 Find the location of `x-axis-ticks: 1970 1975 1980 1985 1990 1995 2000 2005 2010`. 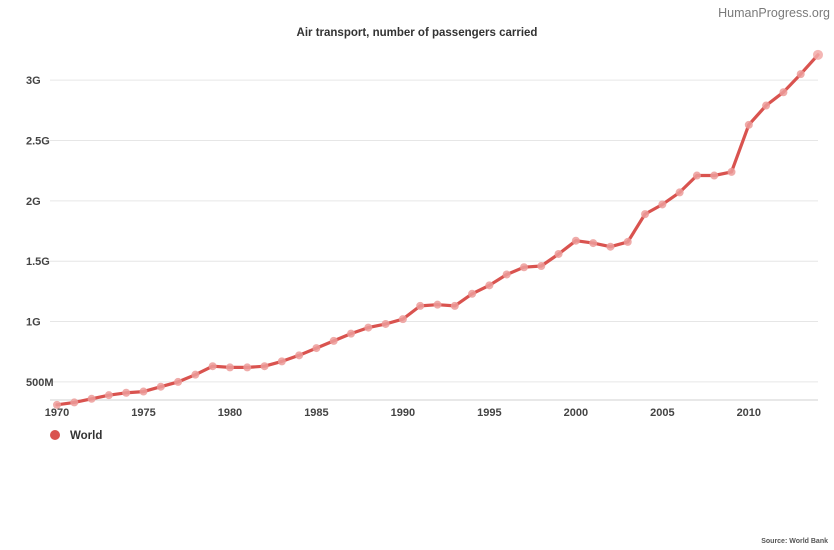

x-axis-ticks: 1970 1975 1980 1985 1990 1995 2000 2005 2010 is located at coordinates (403, 413).